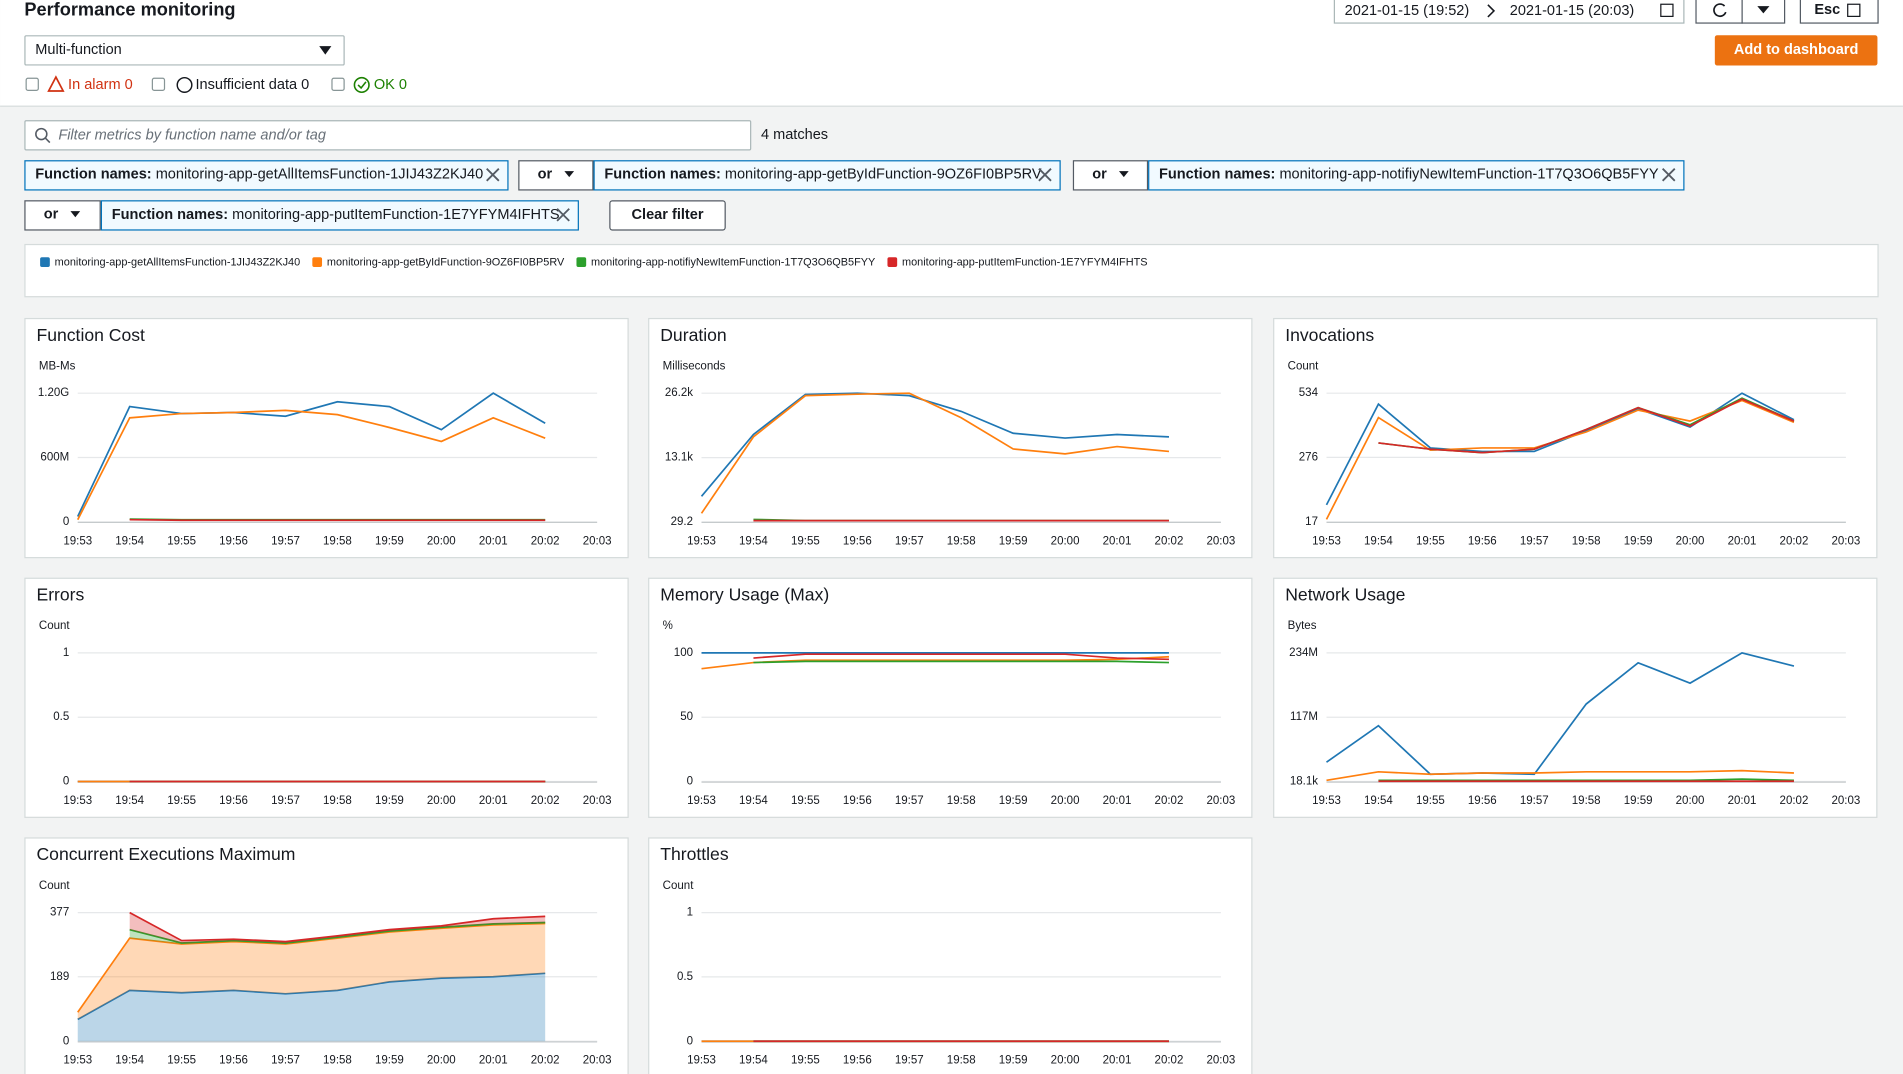 The width and height of the screenshot is (1903, 1074). Describe the element at coordinates (961, 541) in the screenshot. I see `x-tick-label: 19:58` at that location.